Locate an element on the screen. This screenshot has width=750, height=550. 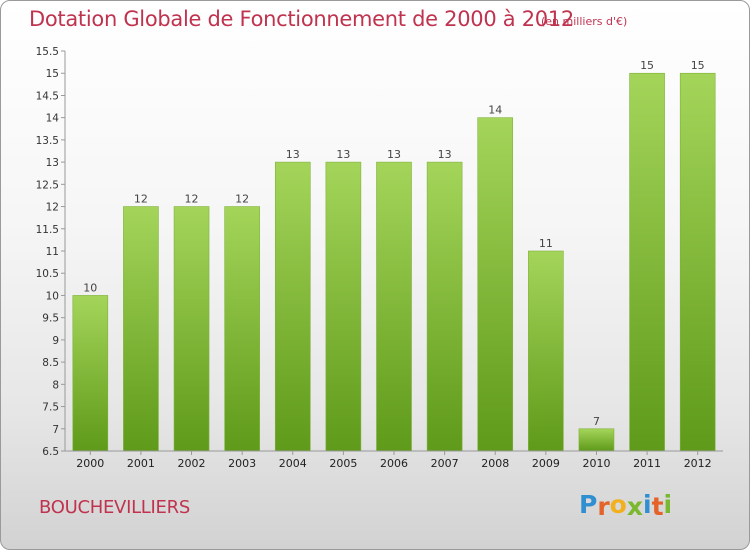
bar-2006 is located at coordinates (394, 306).